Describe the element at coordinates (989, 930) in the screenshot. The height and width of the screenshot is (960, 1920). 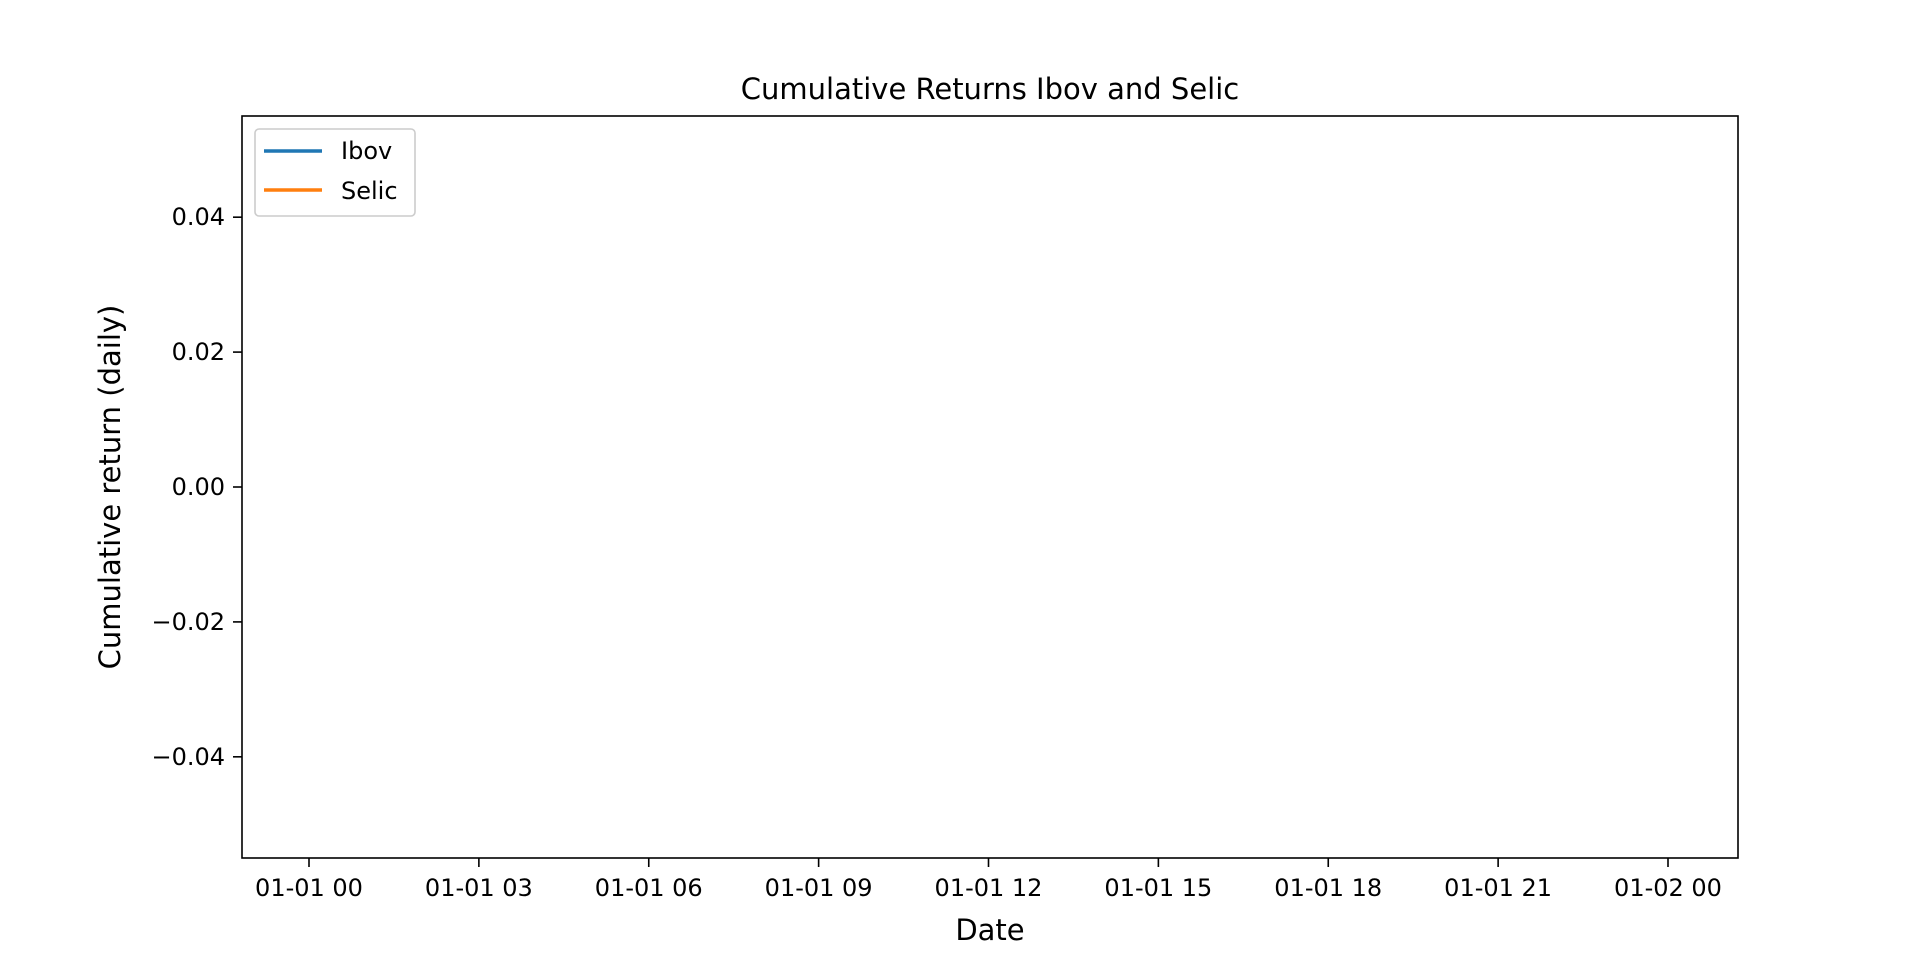
I see `x-axis-label: Date` at that location.